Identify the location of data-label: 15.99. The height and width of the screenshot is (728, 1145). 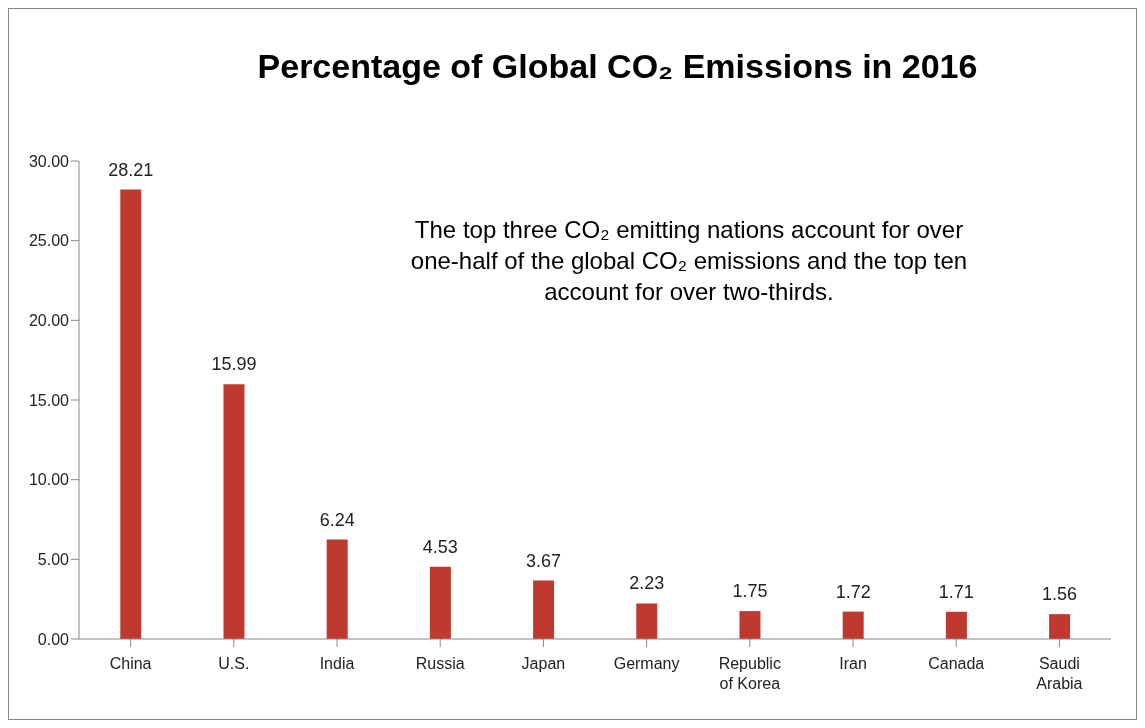
(234, 364).